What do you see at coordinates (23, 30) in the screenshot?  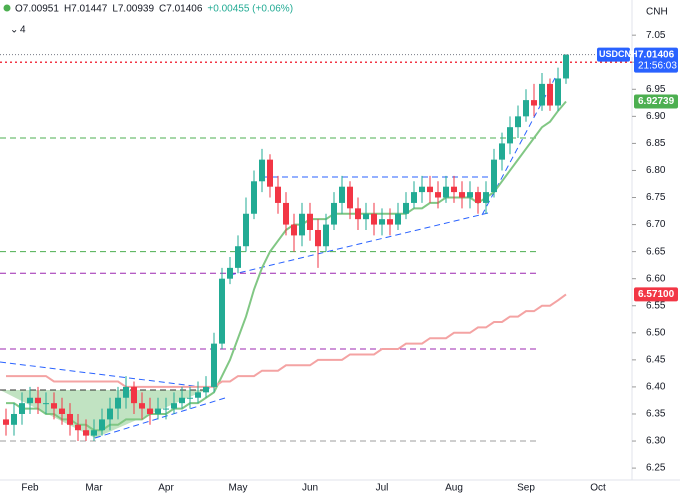 I see `indicators-count: 4` at bounding box center [23, 30].